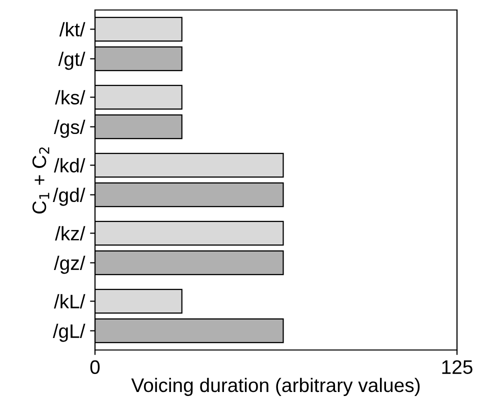 This screenshot has height=409, width=479. Describe the element at coordinates (70, 165) in the screenshot. I see `y-tick-label: /kd/` at that location.